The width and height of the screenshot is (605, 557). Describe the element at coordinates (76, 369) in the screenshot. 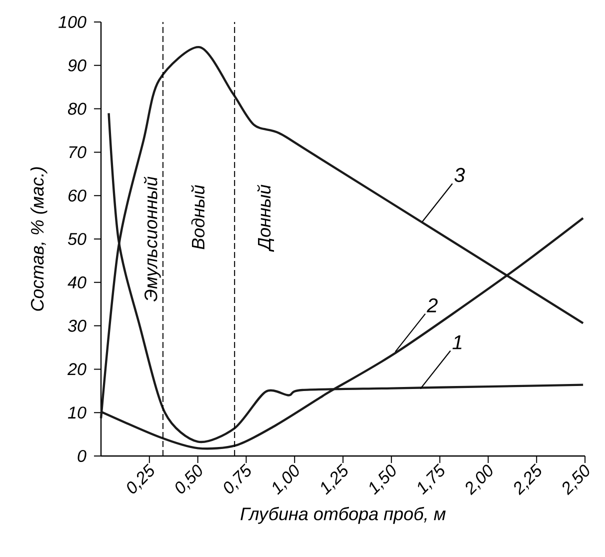

I see `y-tick-label: 20` at that location.